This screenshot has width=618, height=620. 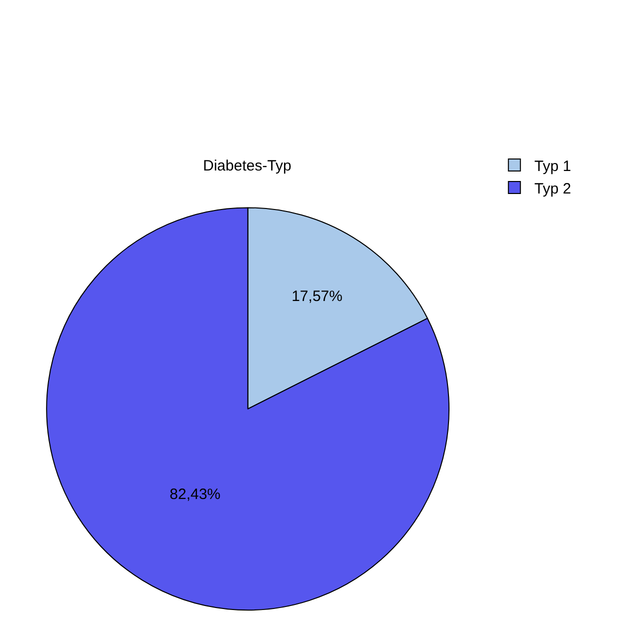 What do you see at coordinates (247, 165) in the screenshot?
I see `chart-title: Diabetes-Typ` at bounding box center [247, 165].